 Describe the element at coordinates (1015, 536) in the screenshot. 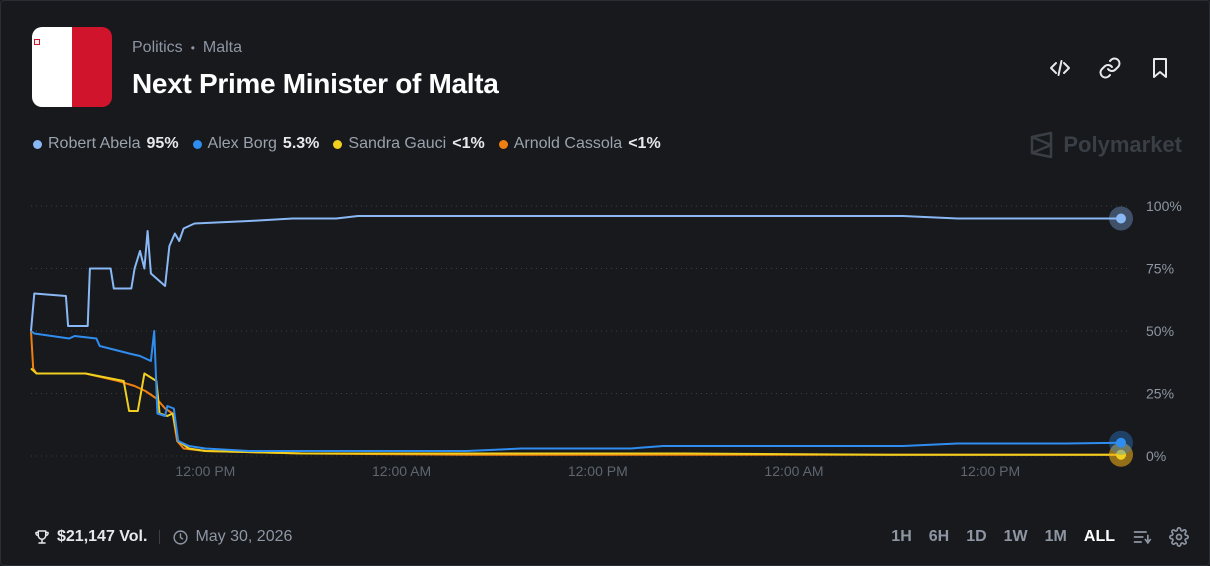

I see `range-1w: 1W` at that location.